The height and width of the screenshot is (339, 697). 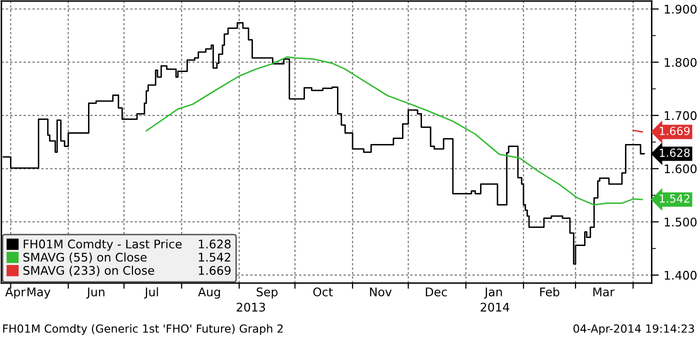 I want to click on y-tick-label: 1.400, so click(x=680, y=275).